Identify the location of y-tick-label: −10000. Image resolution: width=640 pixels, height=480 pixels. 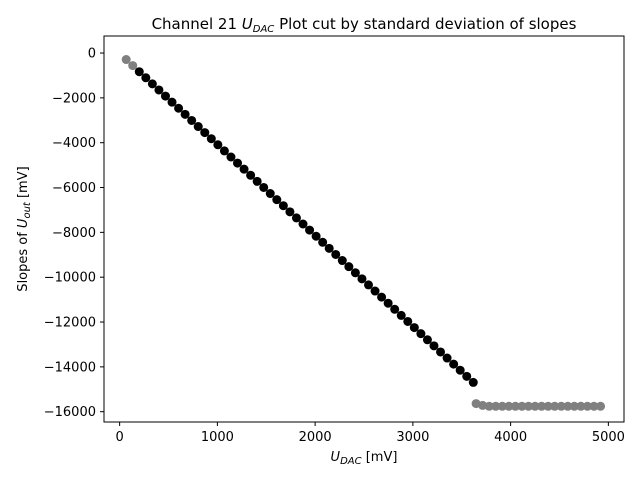
(70, 278).